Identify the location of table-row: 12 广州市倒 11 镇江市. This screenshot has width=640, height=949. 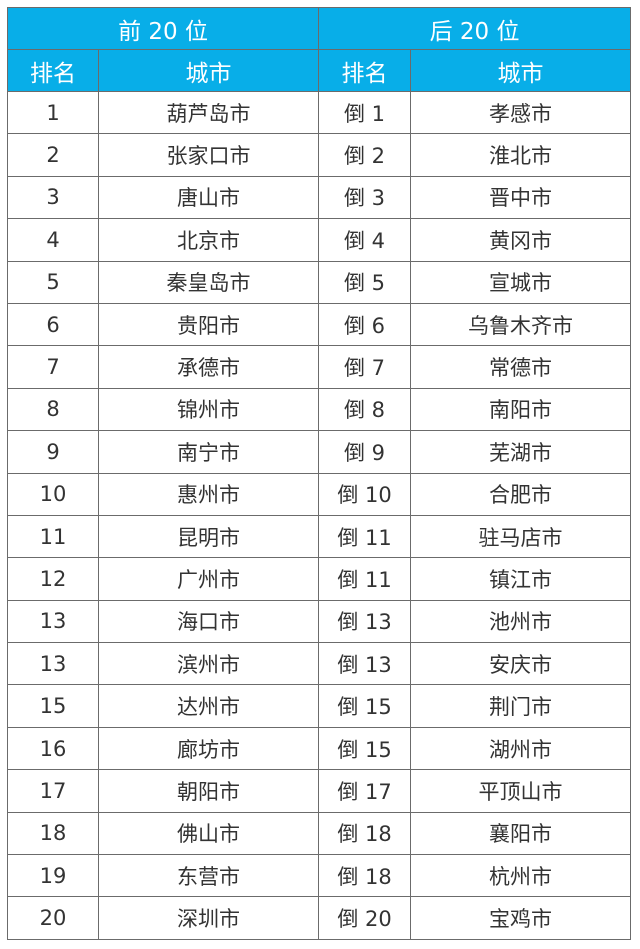
(319, 579).